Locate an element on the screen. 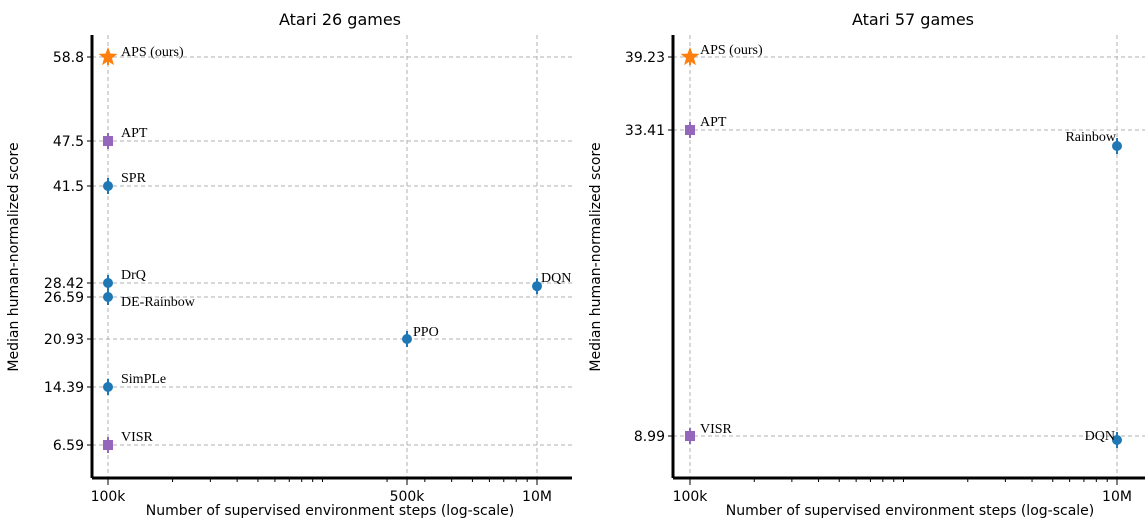 The width and height of the screenshot is (1145, 527). y-tick-label: 47.5 is located at coordinates (68, 142).